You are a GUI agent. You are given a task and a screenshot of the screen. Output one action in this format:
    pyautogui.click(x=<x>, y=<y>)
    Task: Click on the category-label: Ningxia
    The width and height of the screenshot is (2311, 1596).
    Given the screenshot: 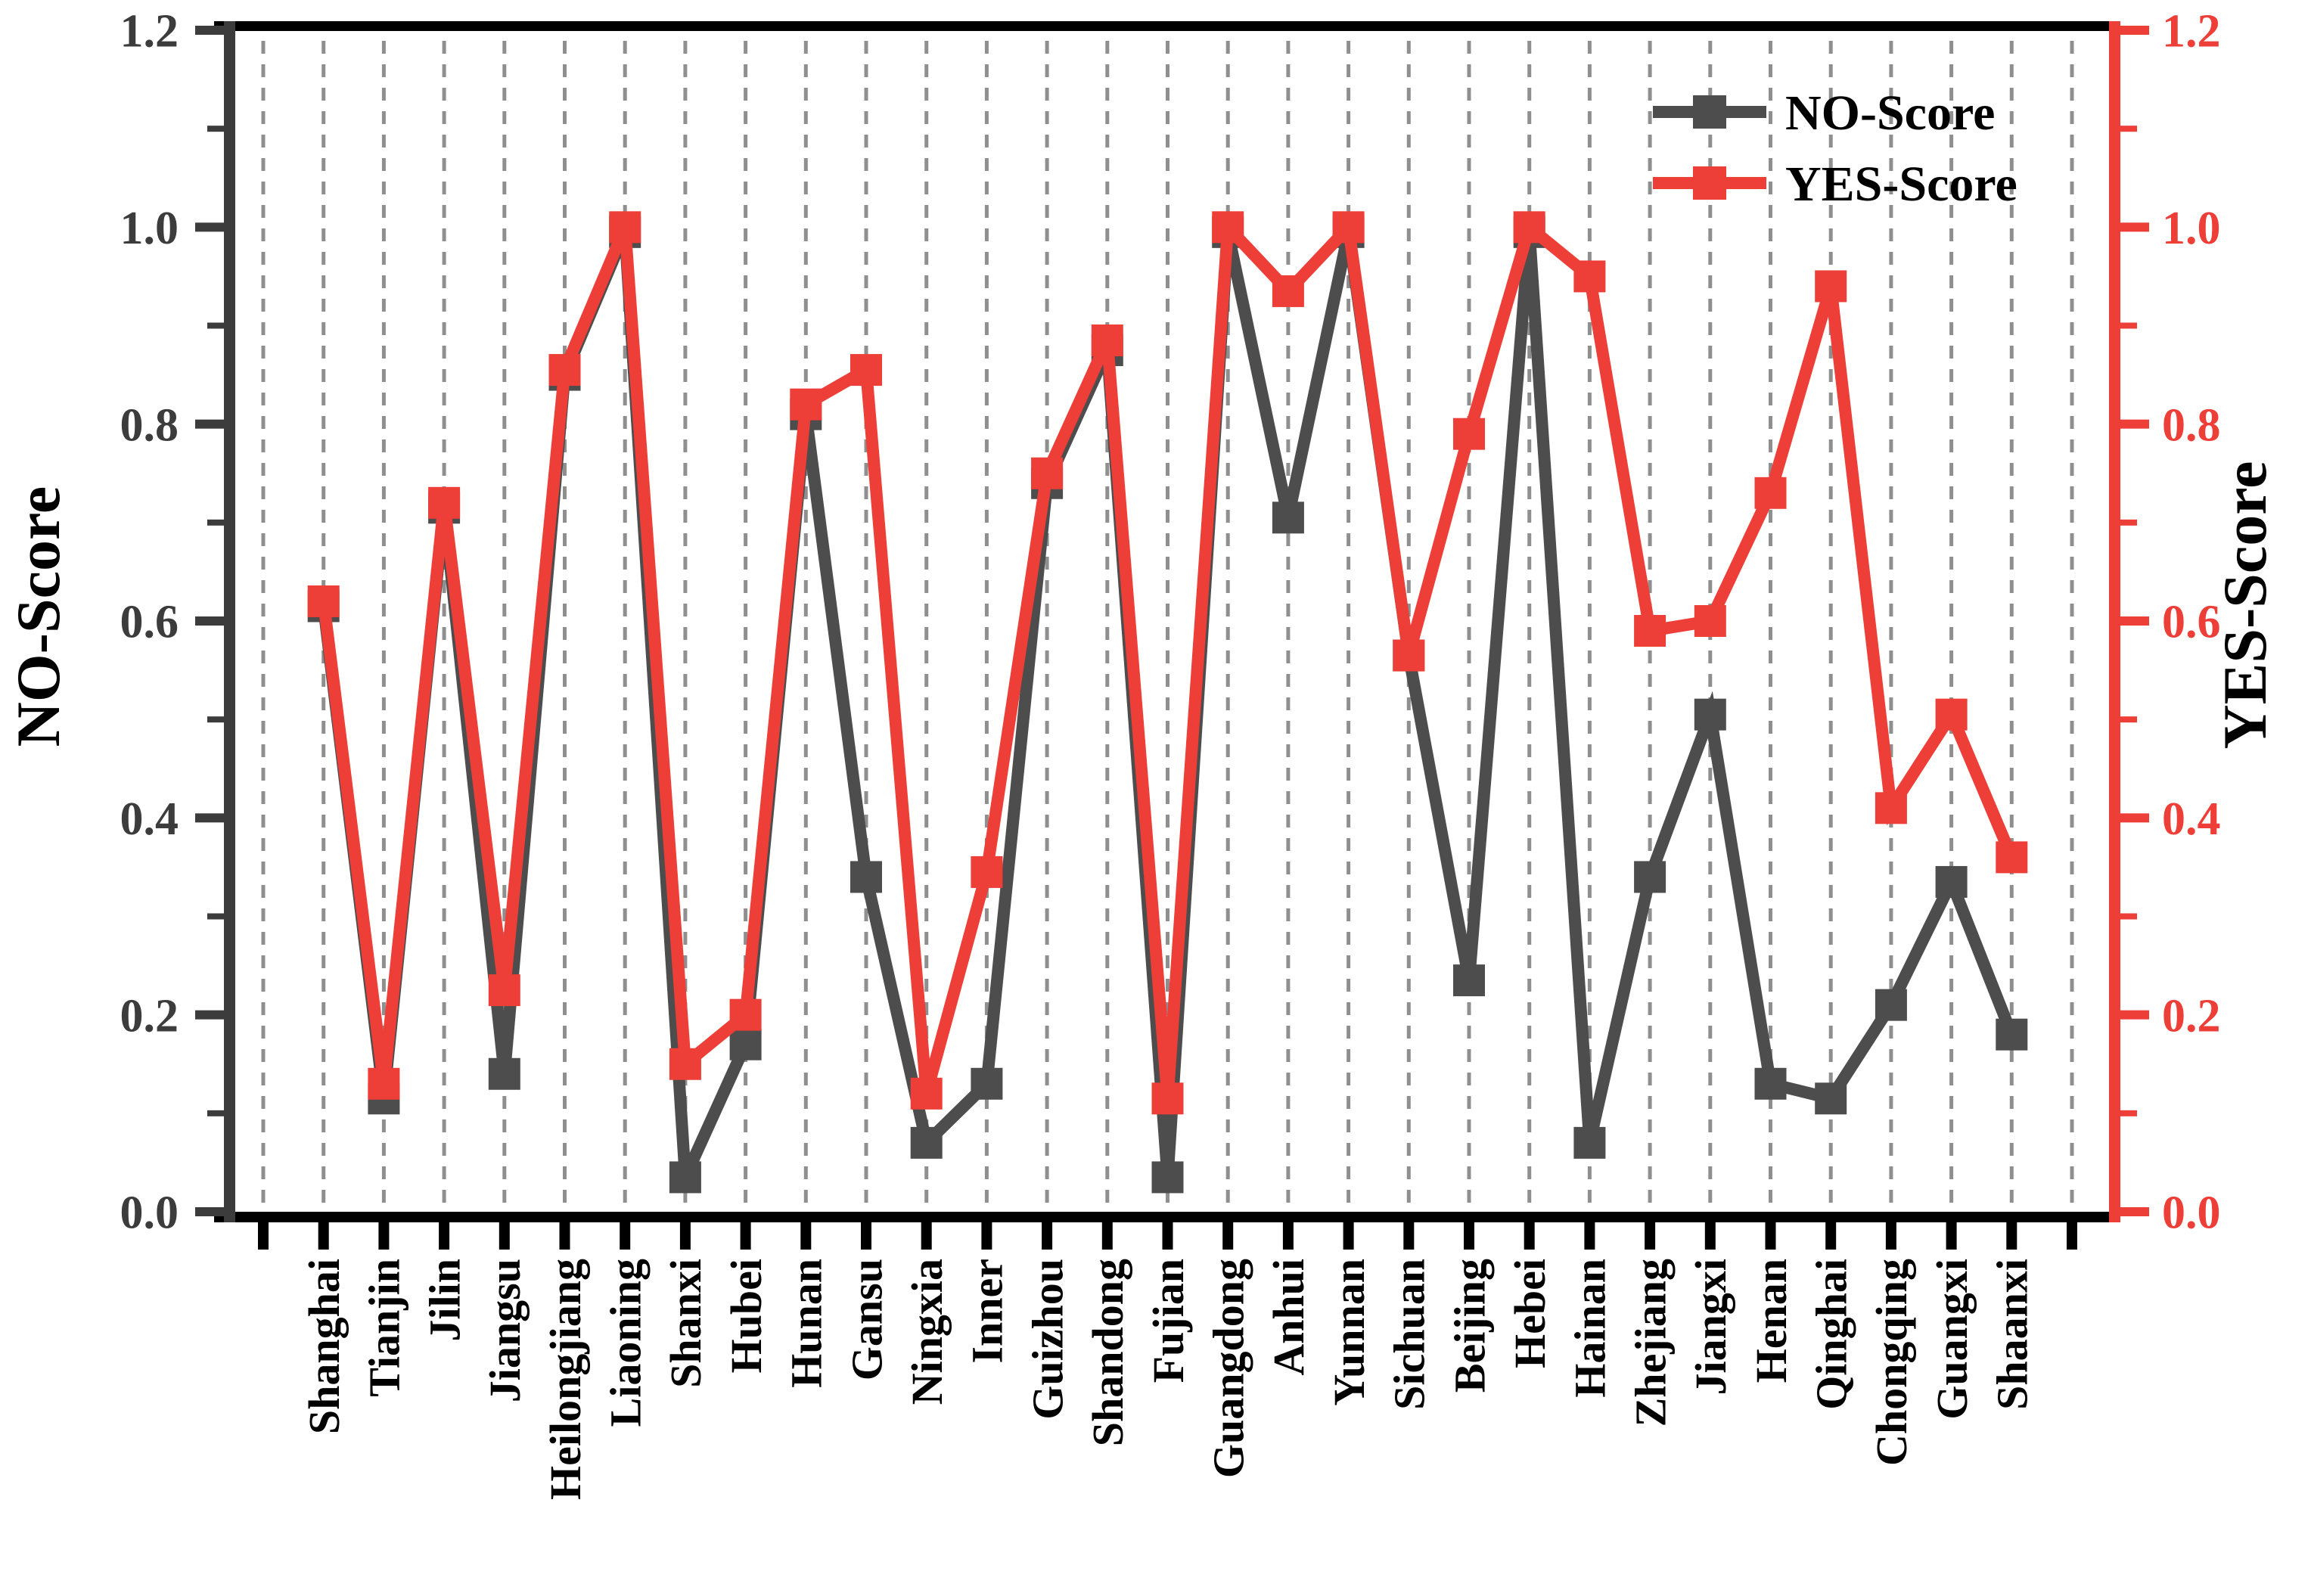 What is the action you would take?
    pyautogui.click(x=927, y=1332)
    